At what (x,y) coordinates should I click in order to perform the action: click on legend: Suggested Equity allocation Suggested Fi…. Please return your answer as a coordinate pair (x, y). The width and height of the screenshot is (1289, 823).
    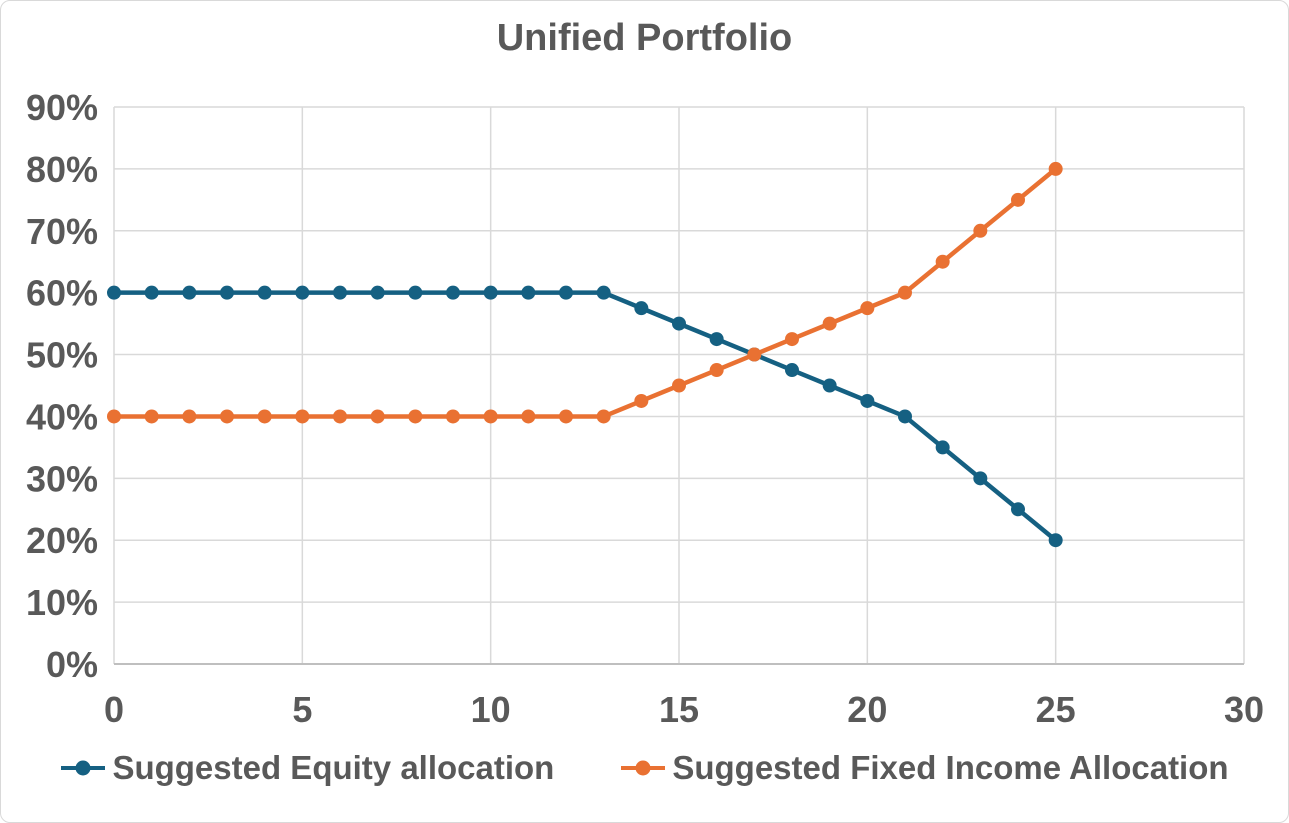
    Looking at the image, I should click on (644, 768).